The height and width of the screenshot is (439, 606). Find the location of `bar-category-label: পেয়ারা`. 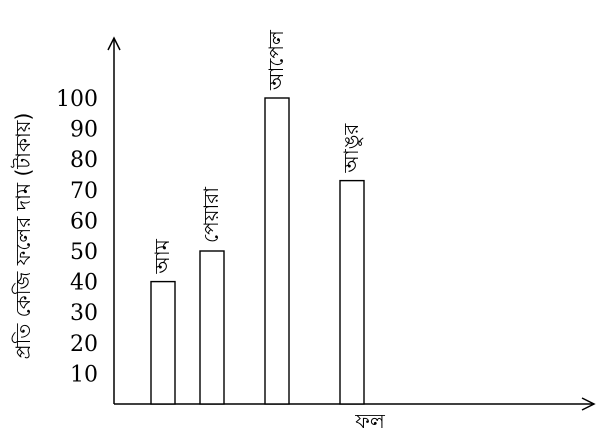

bar-category-label: পেয়ারা is located at coordinates (211, 214).